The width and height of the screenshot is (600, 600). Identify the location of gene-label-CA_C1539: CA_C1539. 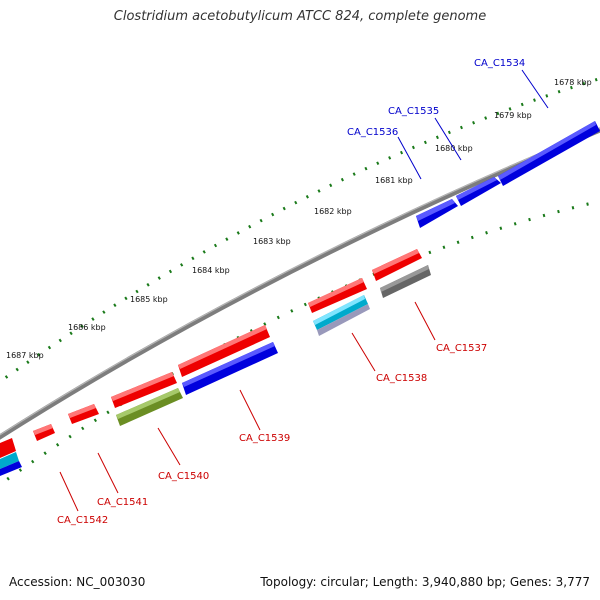
(264, 438).